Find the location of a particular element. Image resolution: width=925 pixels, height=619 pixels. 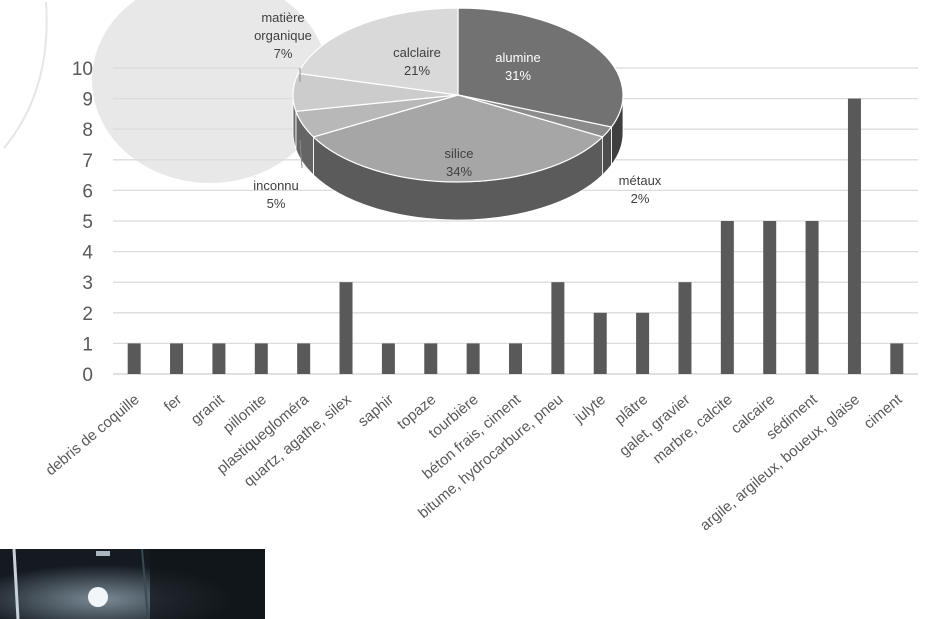

y-tick-label-1: 1 is located at coordinates (87, 344).